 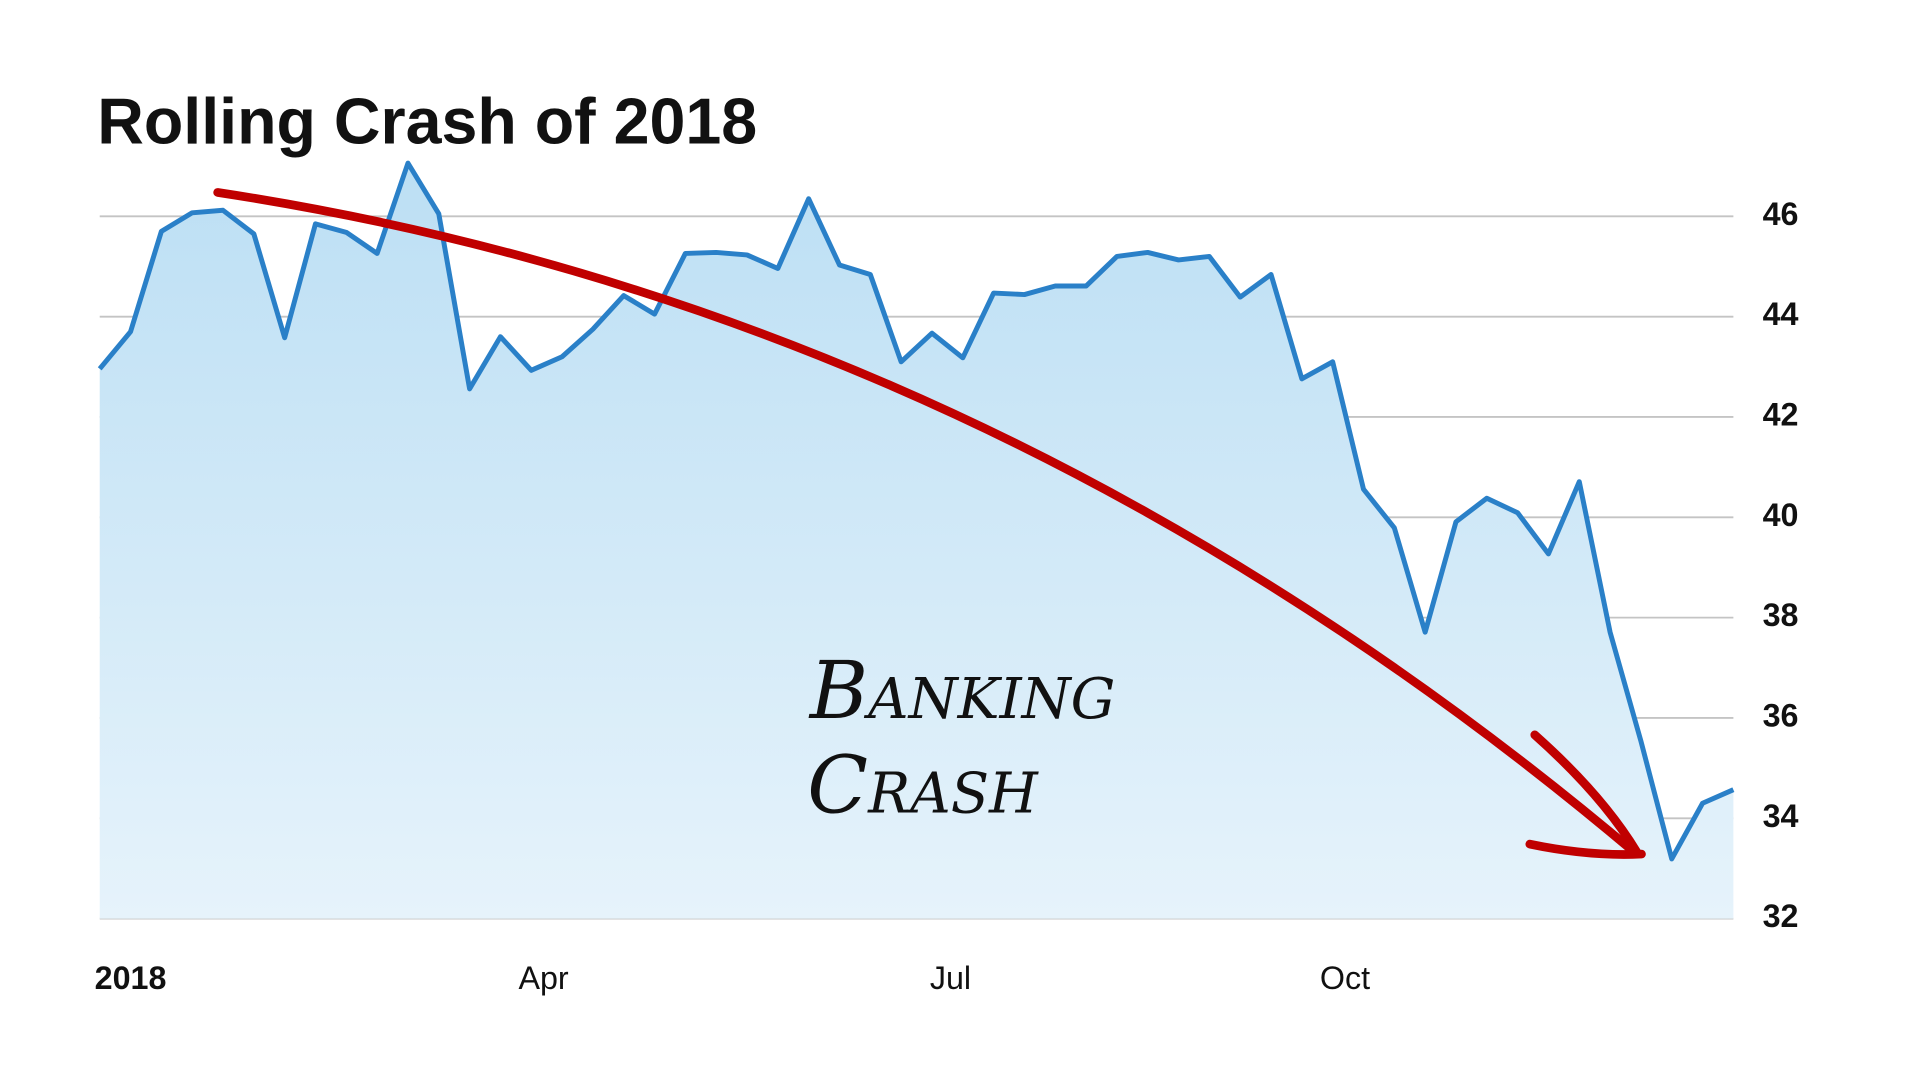 What do you see at coordinates (1781, 214) in the screenshot?
I see `y-tick-label: 46` at bounding box center [1781, 214].